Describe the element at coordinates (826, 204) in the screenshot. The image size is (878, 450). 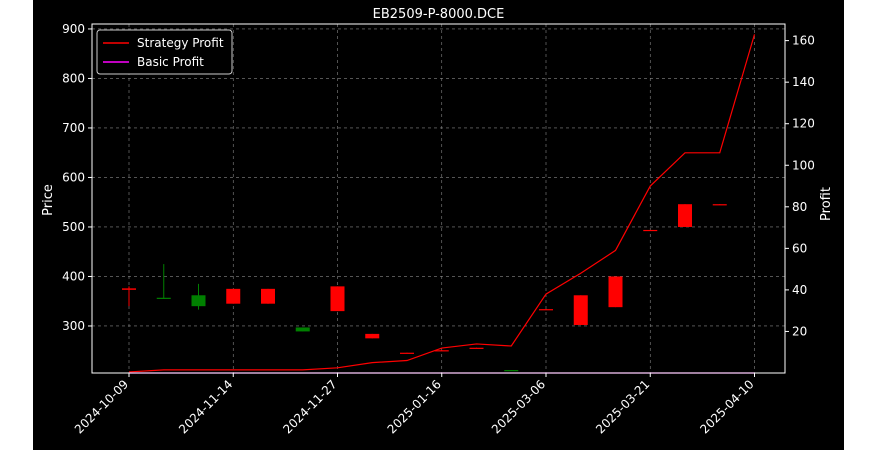
I see `y-axis-right-label: Profit` at that location.